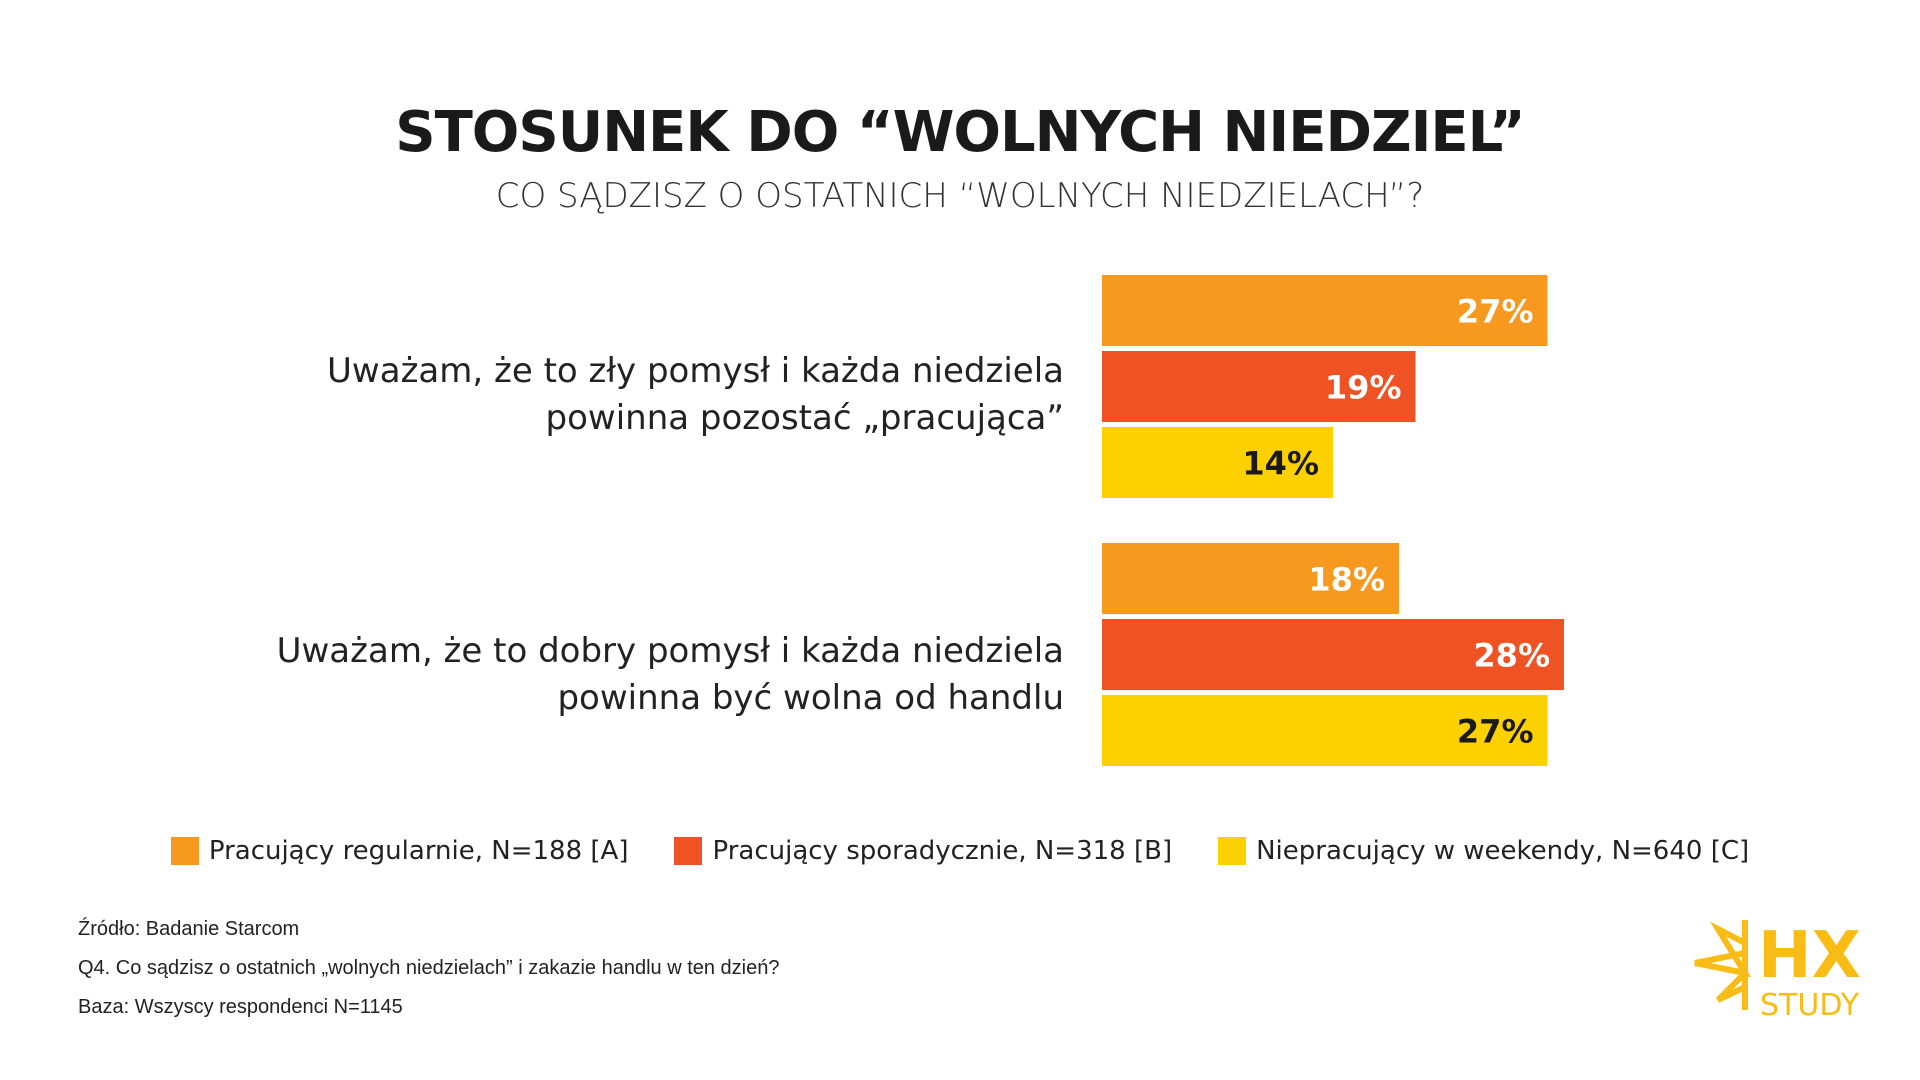 Image resolution: width=1920 pixels, height=1080 pixels. I want to click on sun-icon, so click(1723, 965).